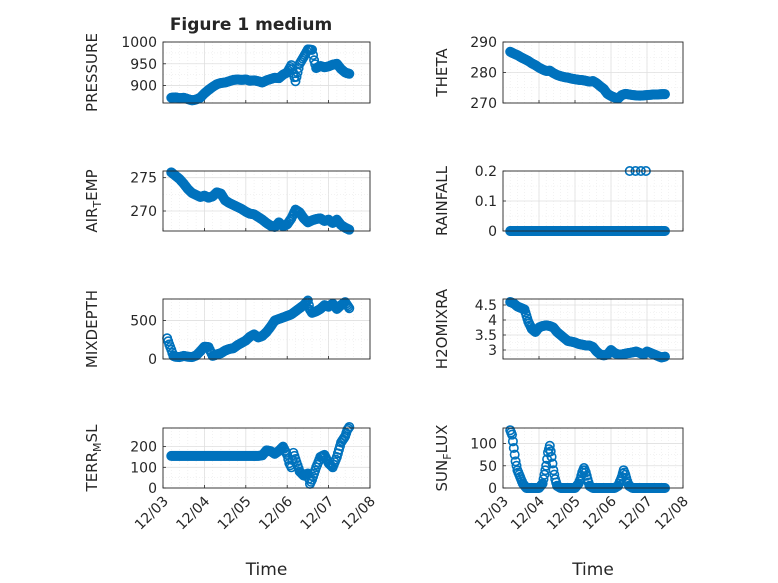  What do you see at coordinates (251, 25) in the screenshot?
I see `figure-title: Figure 1 medium` at bounding box center [251, 25].